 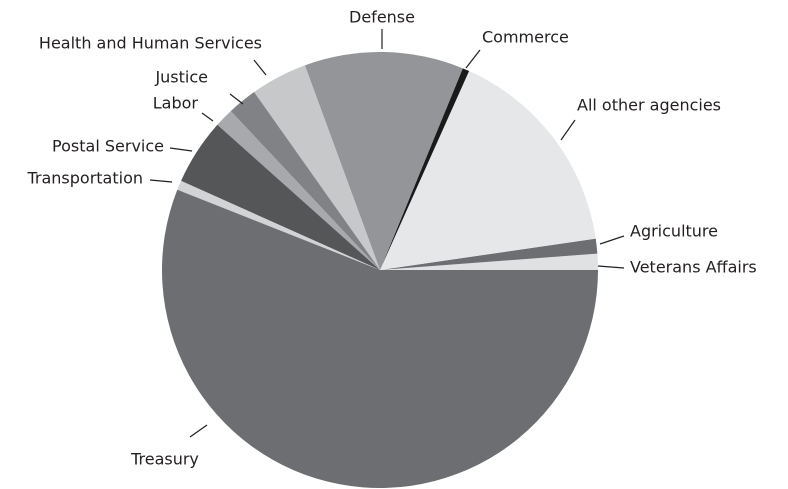 What do you see at coordinates (84, 178) in the screenshot?
I see `slice-label: Transportation` at bounding box center [84, 178].